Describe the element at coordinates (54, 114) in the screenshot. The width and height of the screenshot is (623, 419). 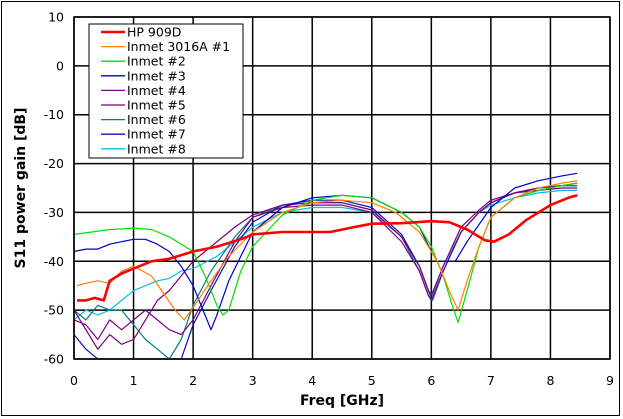
I see `y-tick-label: -10` at that location.